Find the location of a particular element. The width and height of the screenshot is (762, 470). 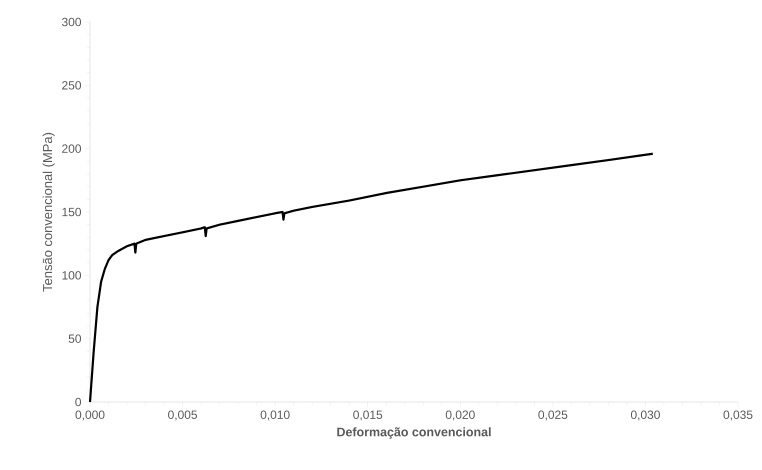

y-axis-title: Tensão convencional (MPa) is located at coordinates (48, 212).